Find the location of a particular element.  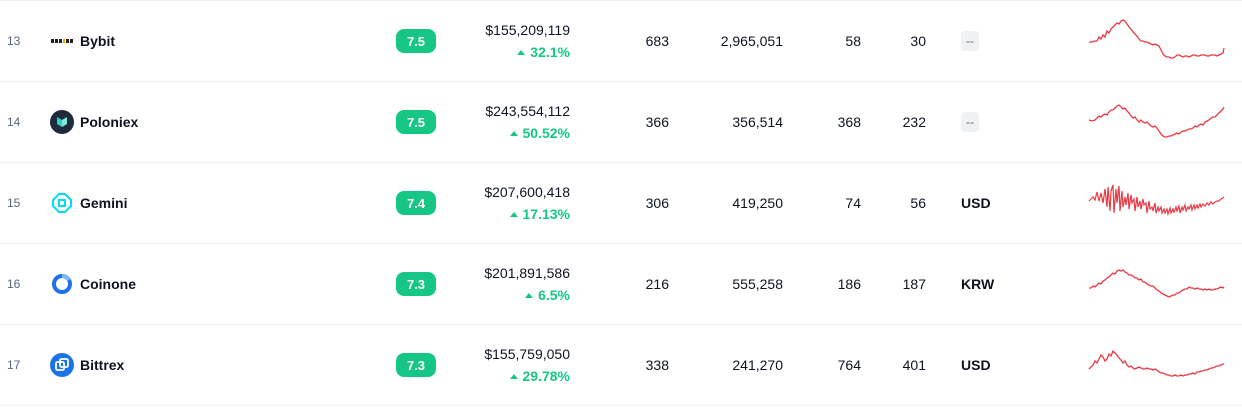

volume-cell: $155,759,050 29.78% is located at coordinates (527, 365).